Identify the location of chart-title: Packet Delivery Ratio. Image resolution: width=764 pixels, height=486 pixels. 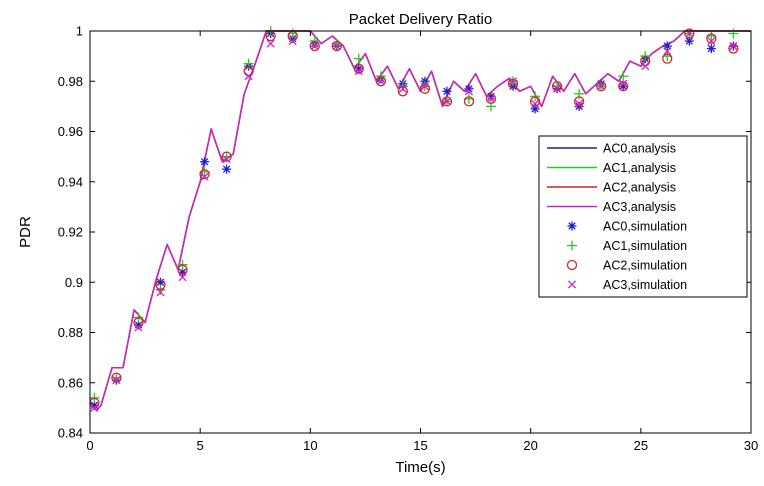
(420, 19).